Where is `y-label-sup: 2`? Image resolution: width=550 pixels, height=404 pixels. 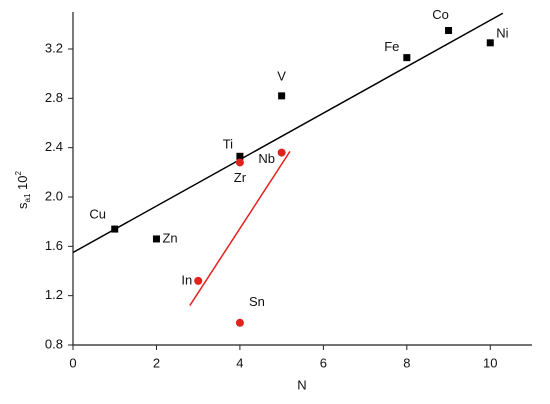
y-label-sup: 2 is located at coordinates (18, 172).